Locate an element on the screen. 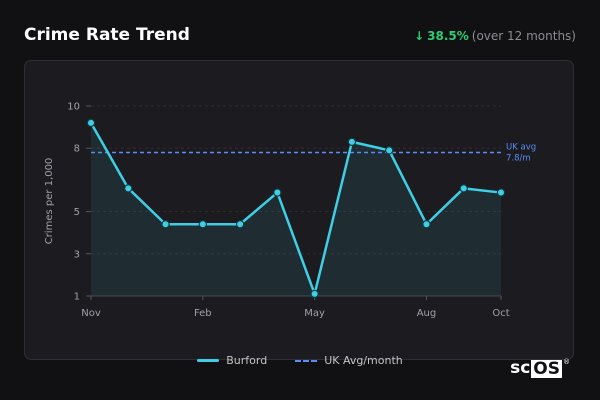 The height and width of the screenshot is (400, 600). y-tick-label: 3 is located at coordinates (77, 254).